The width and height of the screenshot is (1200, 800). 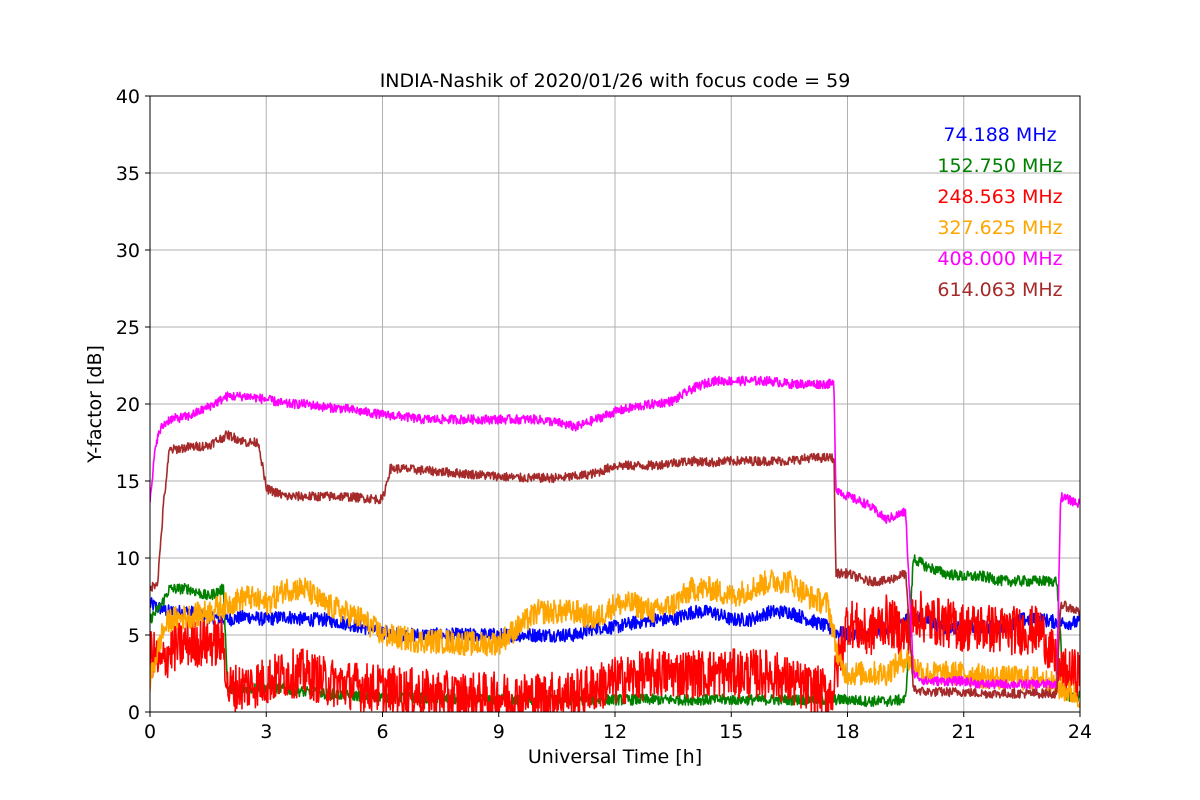 I want to click on x-tick-label: 9, so click(x=499, y=732).